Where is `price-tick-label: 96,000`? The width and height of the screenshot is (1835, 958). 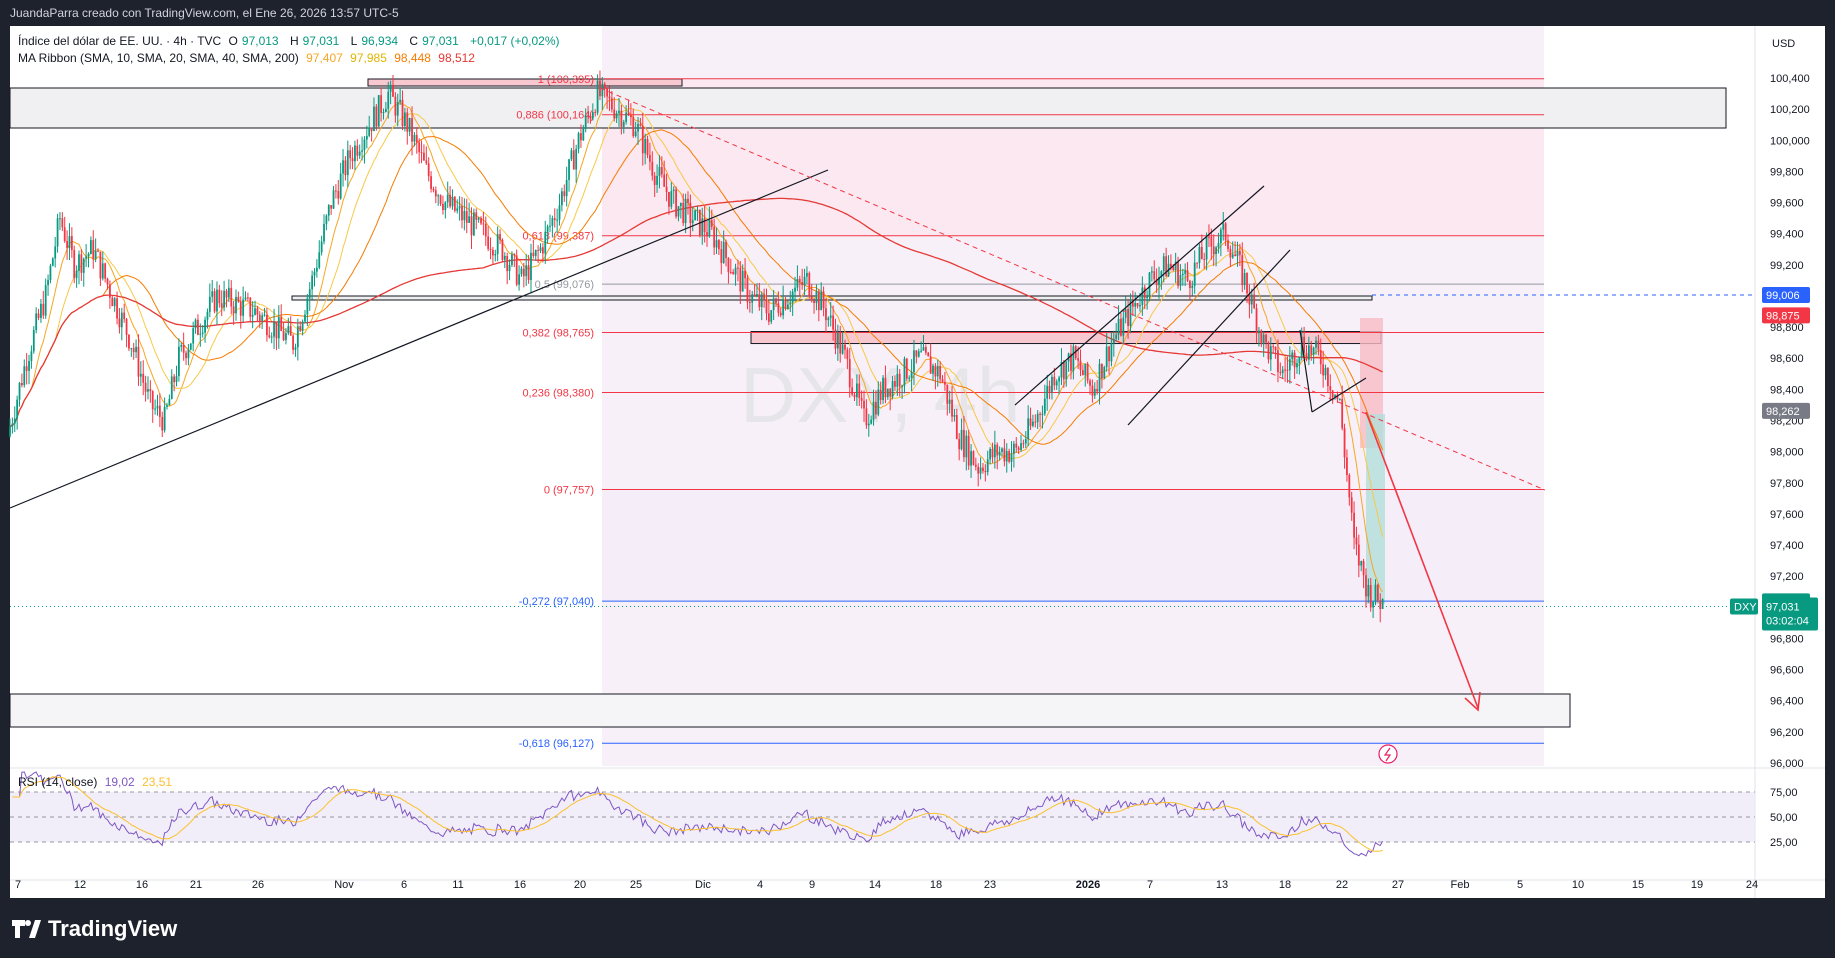
price-tick-label: 96,000 is located at coordinates (1787, 764).